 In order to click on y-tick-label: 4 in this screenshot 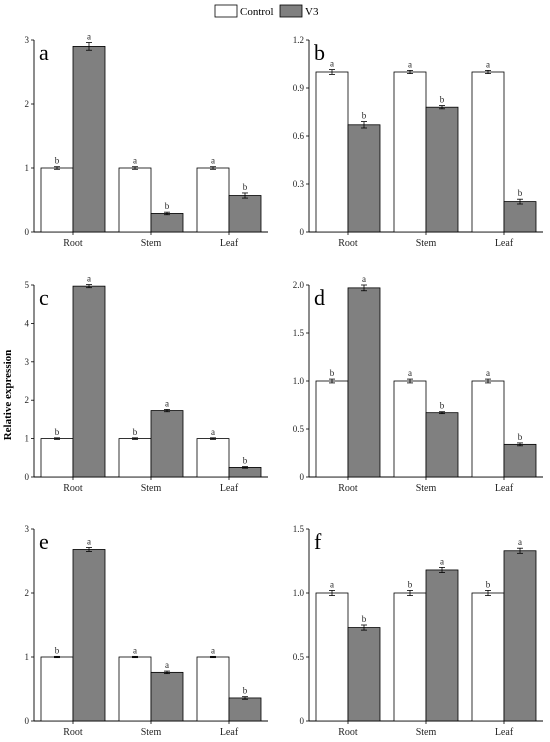, I will do `click(27, 323)`.